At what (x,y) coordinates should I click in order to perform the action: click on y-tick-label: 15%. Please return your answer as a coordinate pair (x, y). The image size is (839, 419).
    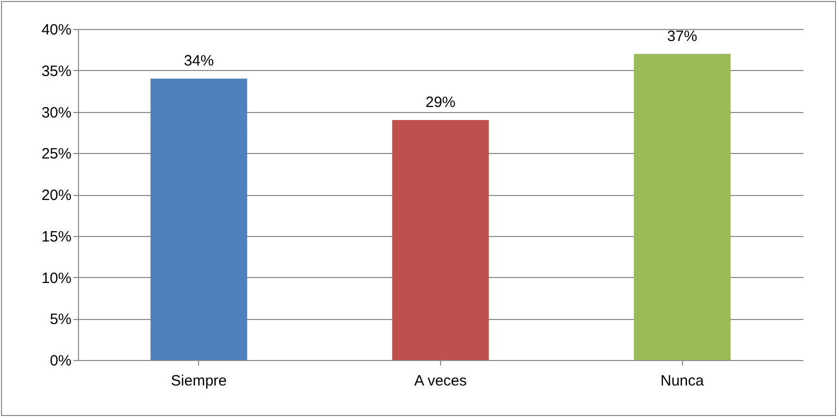
    Looking at the image, I should click on (56, 237).